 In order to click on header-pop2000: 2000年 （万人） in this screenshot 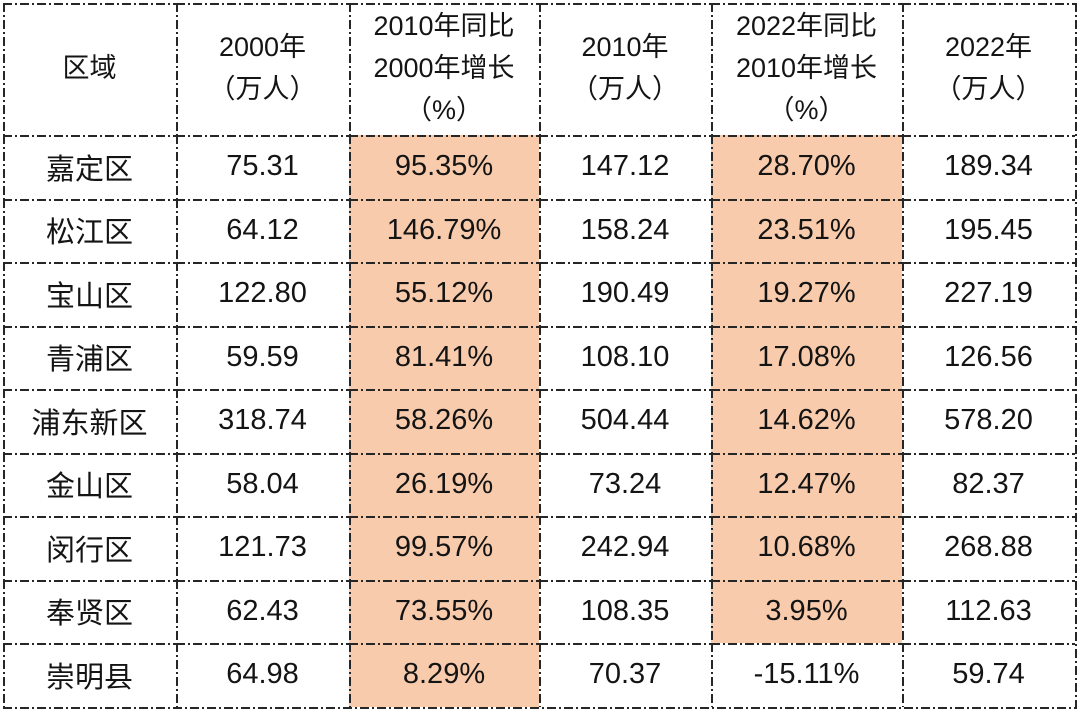, I will do `click(262, 69)`.